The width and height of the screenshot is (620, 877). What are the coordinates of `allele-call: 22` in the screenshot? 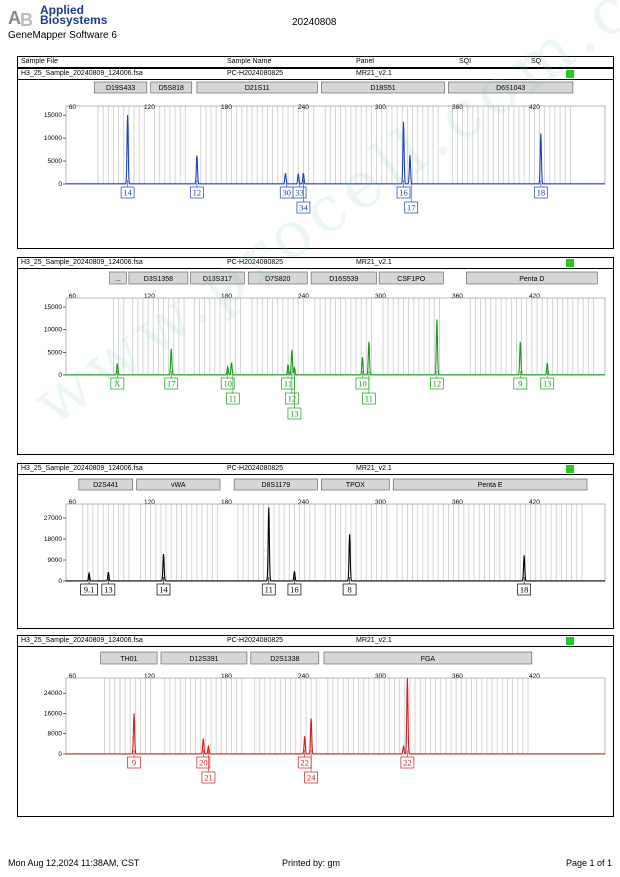 It's located at (407, 759).